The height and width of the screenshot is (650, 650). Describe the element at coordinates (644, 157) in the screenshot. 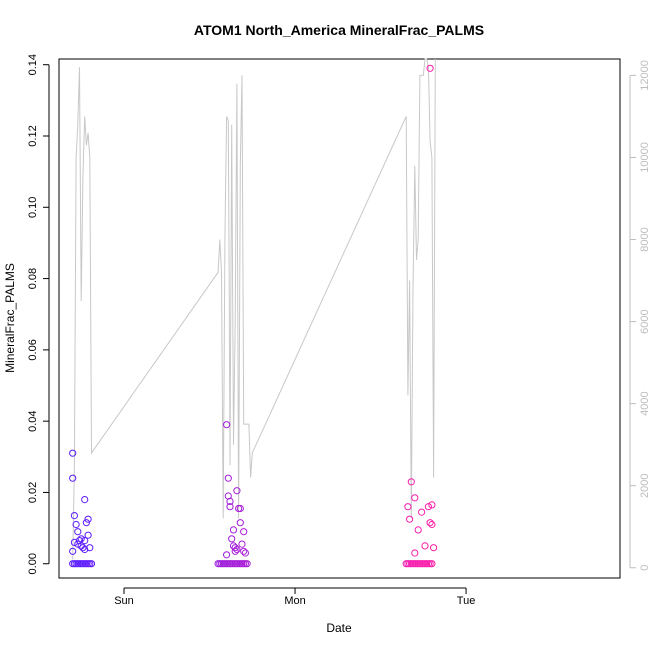

I see `y2-tick-label: 10000` at that location.